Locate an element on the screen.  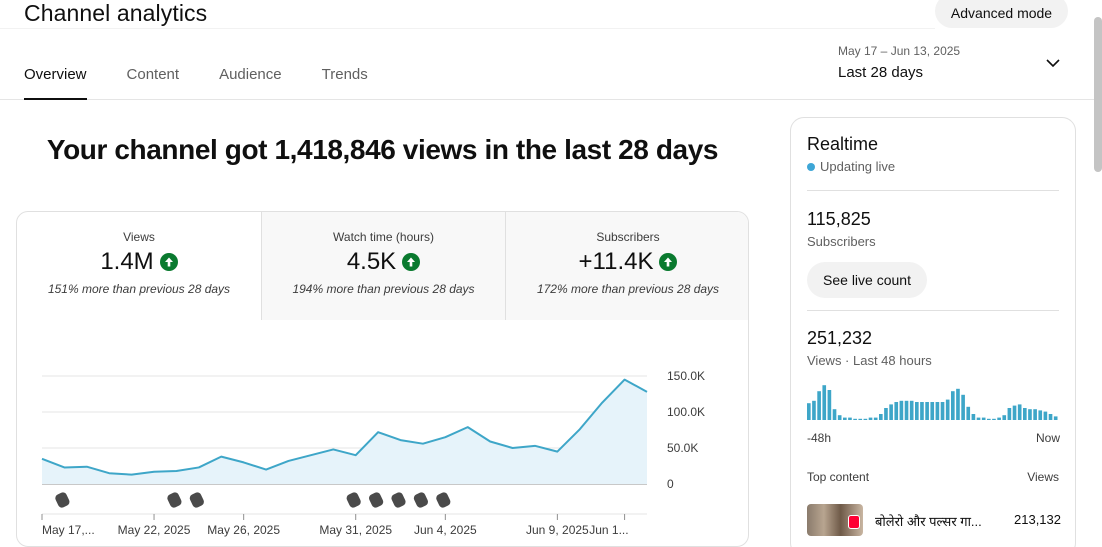
metric-label: Views is located at coordinates (139, 237).